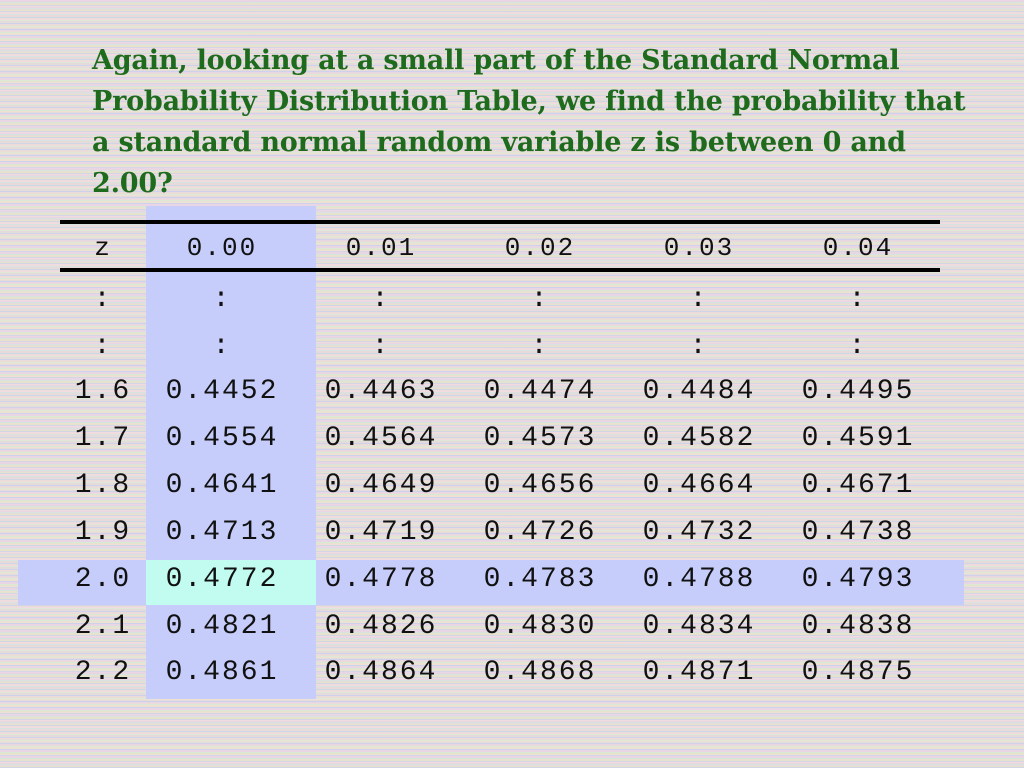 Image resolution: width=1024 pixels, height=768 pixels. What do you see at coordinates (699, 626) in the screenshot?
I see `table-cell: 0.4834` at bounding box center [699, 626].